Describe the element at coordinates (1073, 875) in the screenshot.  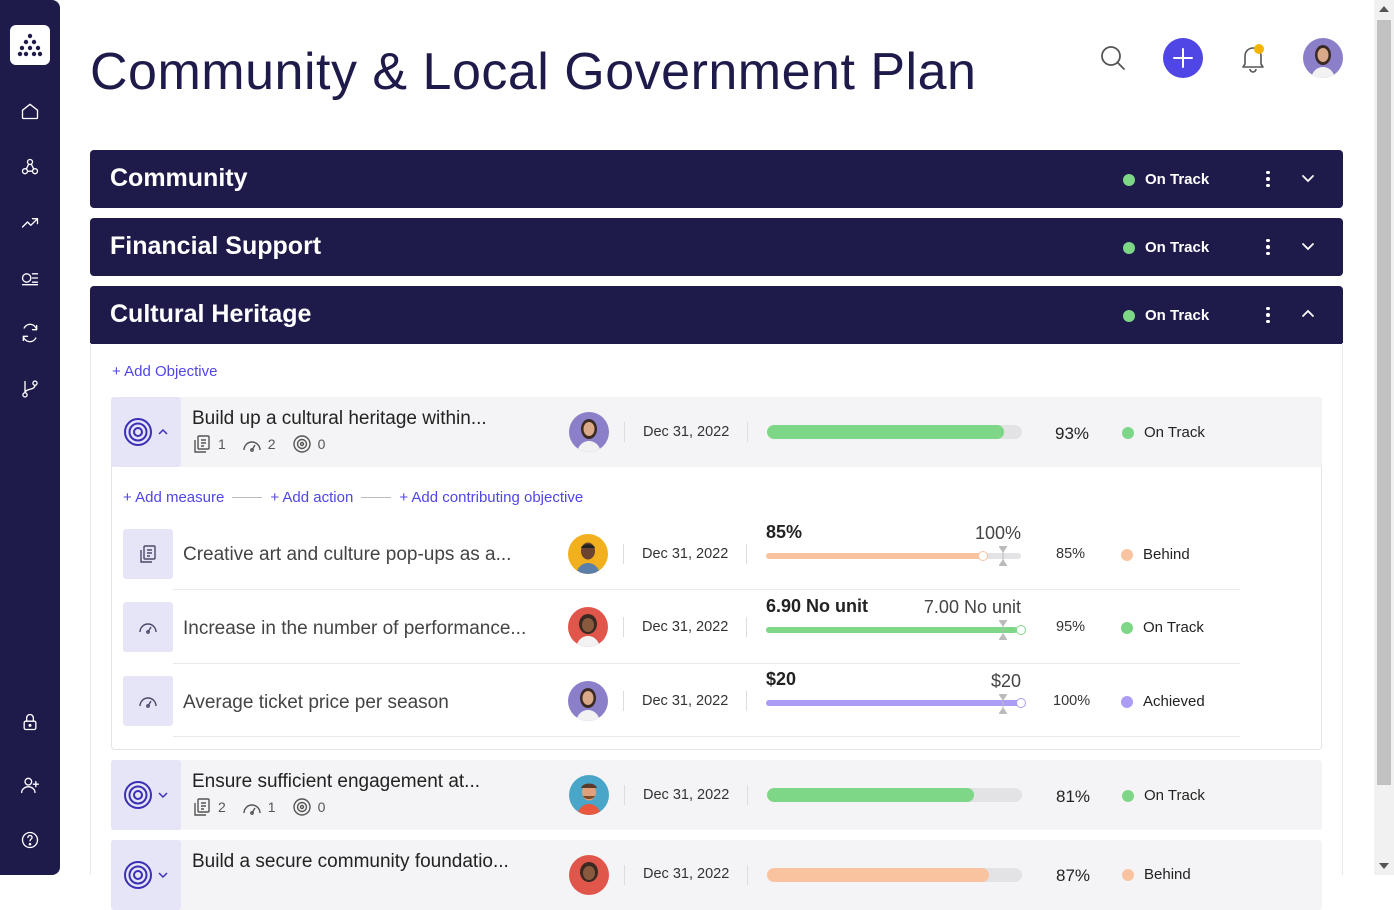
I see `progress-percent: 87%` at that location.